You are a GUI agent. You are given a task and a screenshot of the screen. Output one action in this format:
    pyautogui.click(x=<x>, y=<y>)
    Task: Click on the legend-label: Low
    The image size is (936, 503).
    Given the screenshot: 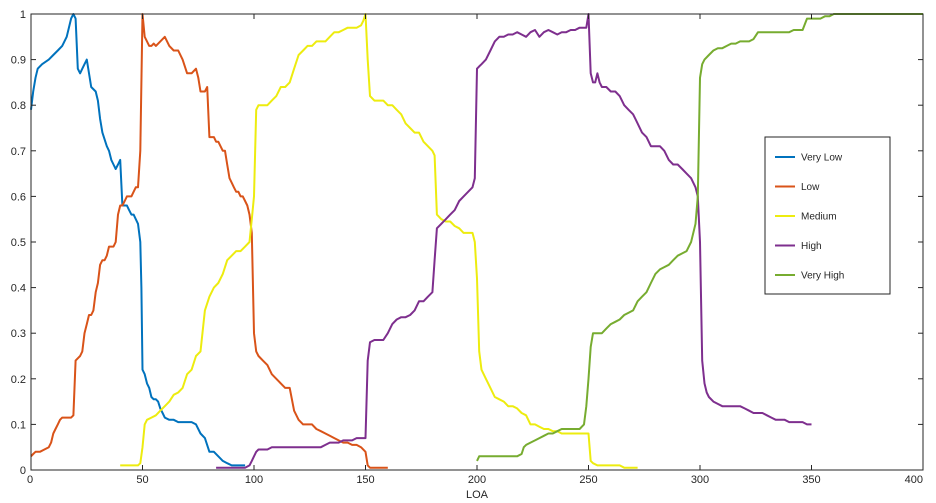 What is the action you would take?
    pyautogui.click(x=810, y=187)
    